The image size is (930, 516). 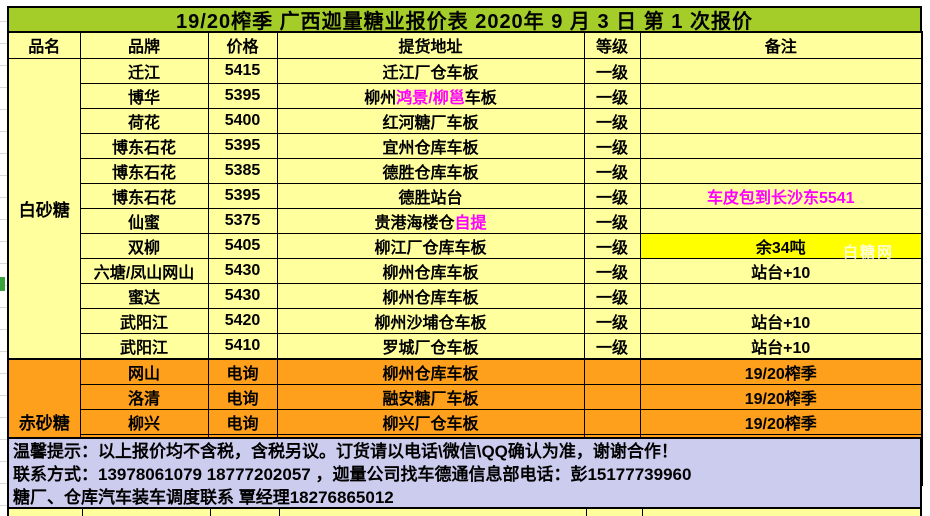 What do you see at coordinates (612, 45) in the screenshot?
I see `grade-col-header: 等级` at bounding box center [612, 45].